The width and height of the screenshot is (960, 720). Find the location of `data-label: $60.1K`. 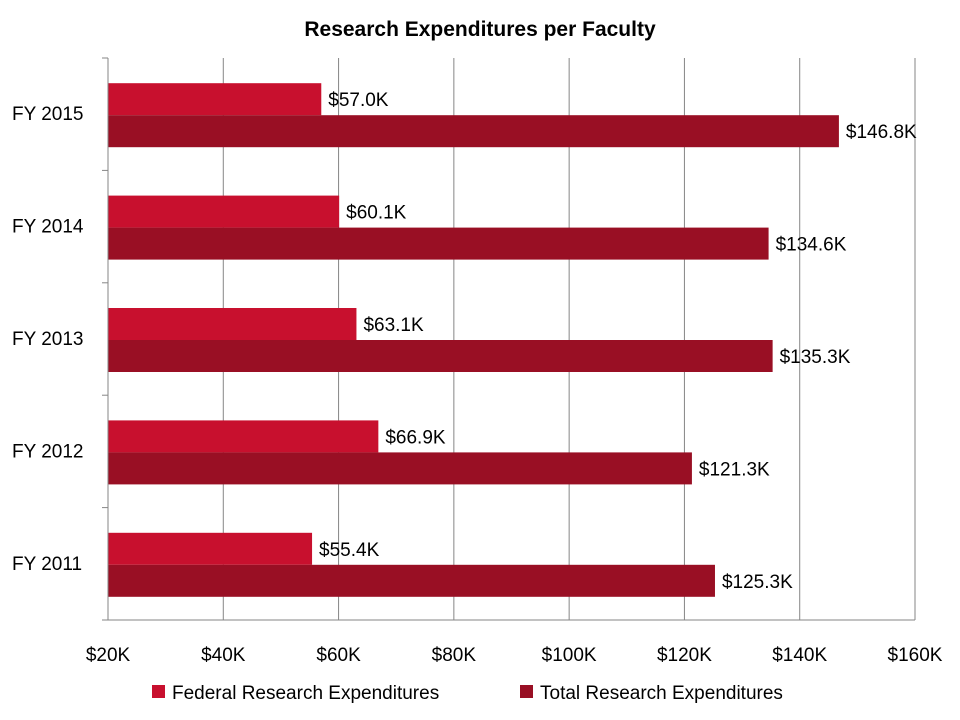

data-label: $60.1K is located at coordinates (376, 213).